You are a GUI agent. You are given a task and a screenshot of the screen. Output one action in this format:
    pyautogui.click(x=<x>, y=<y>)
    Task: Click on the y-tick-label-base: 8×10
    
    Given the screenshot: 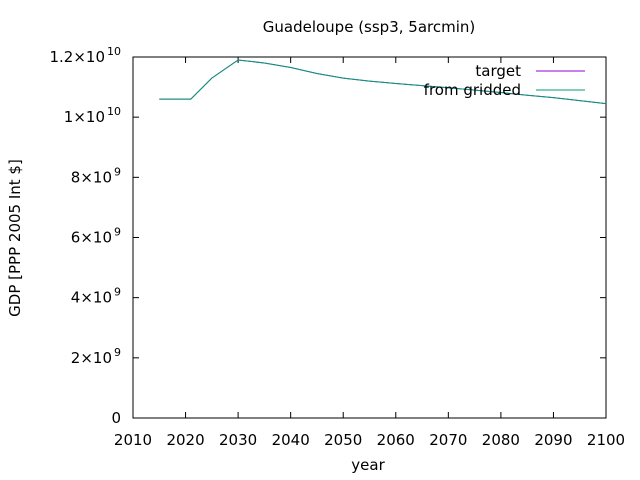 What is the action you would take?
    pyautogui.click(x=91, y=177)
    